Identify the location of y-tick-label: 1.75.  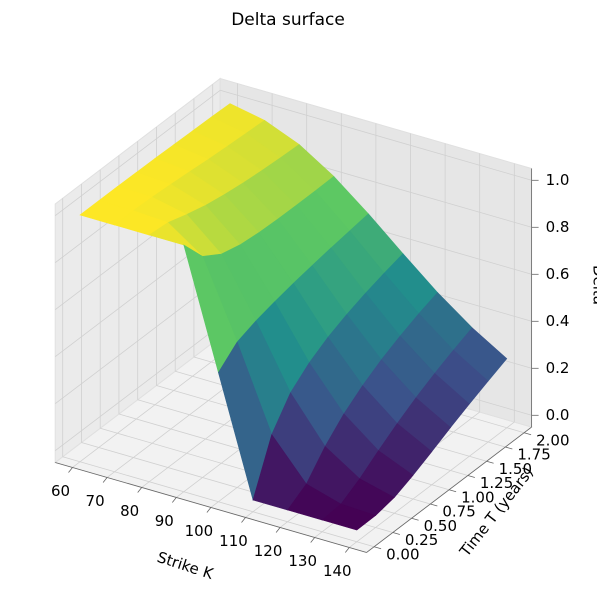
(533, 455).